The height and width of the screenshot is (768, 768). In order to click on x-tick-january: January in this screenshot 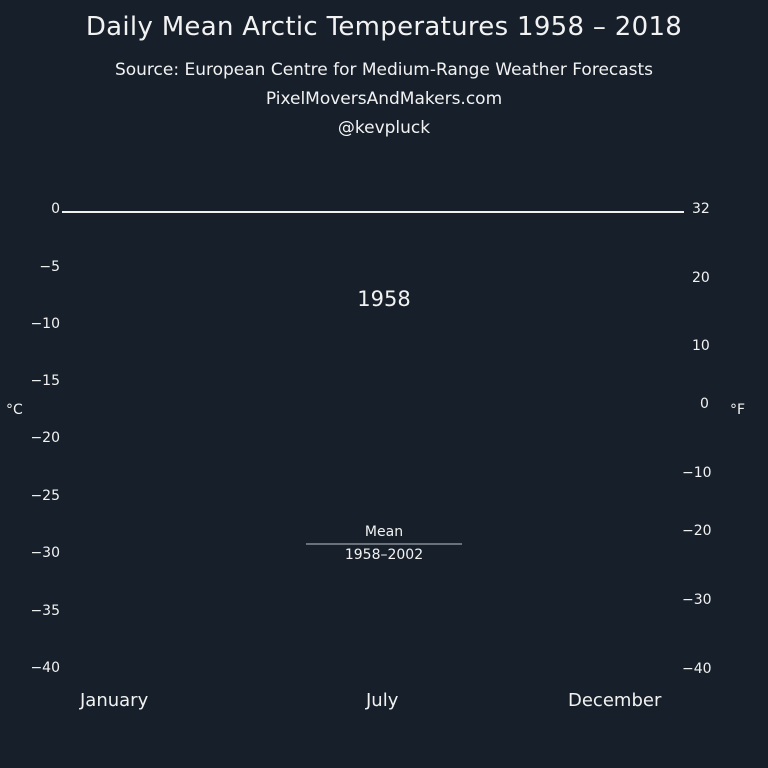, I will do `click(114, 700)`.